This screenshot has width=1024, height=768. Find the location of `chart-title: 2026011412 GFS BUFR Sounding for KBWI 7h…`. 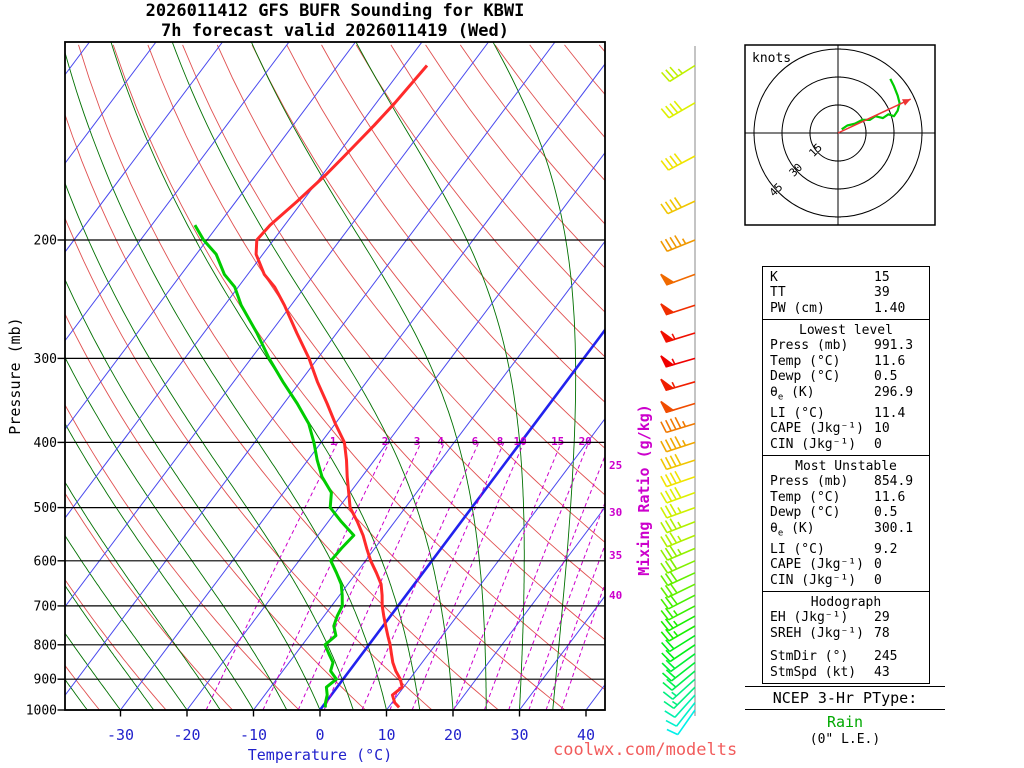

chart-title: 2026011412 GFS BUFR Sounding for KBWI 7h… is located at coordinates (335, 21).